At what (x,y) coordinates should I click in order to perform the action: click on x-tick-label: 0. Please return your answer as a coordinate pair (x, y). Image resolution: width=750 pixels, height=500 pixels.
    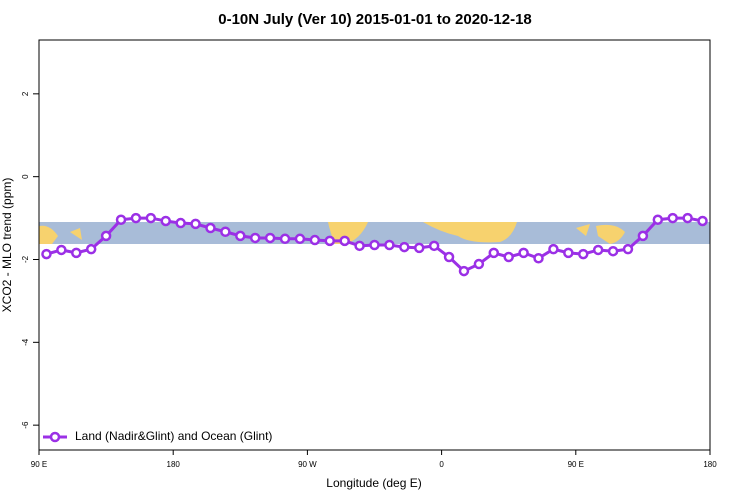
    Looking at the image, I should click on (441, 464).